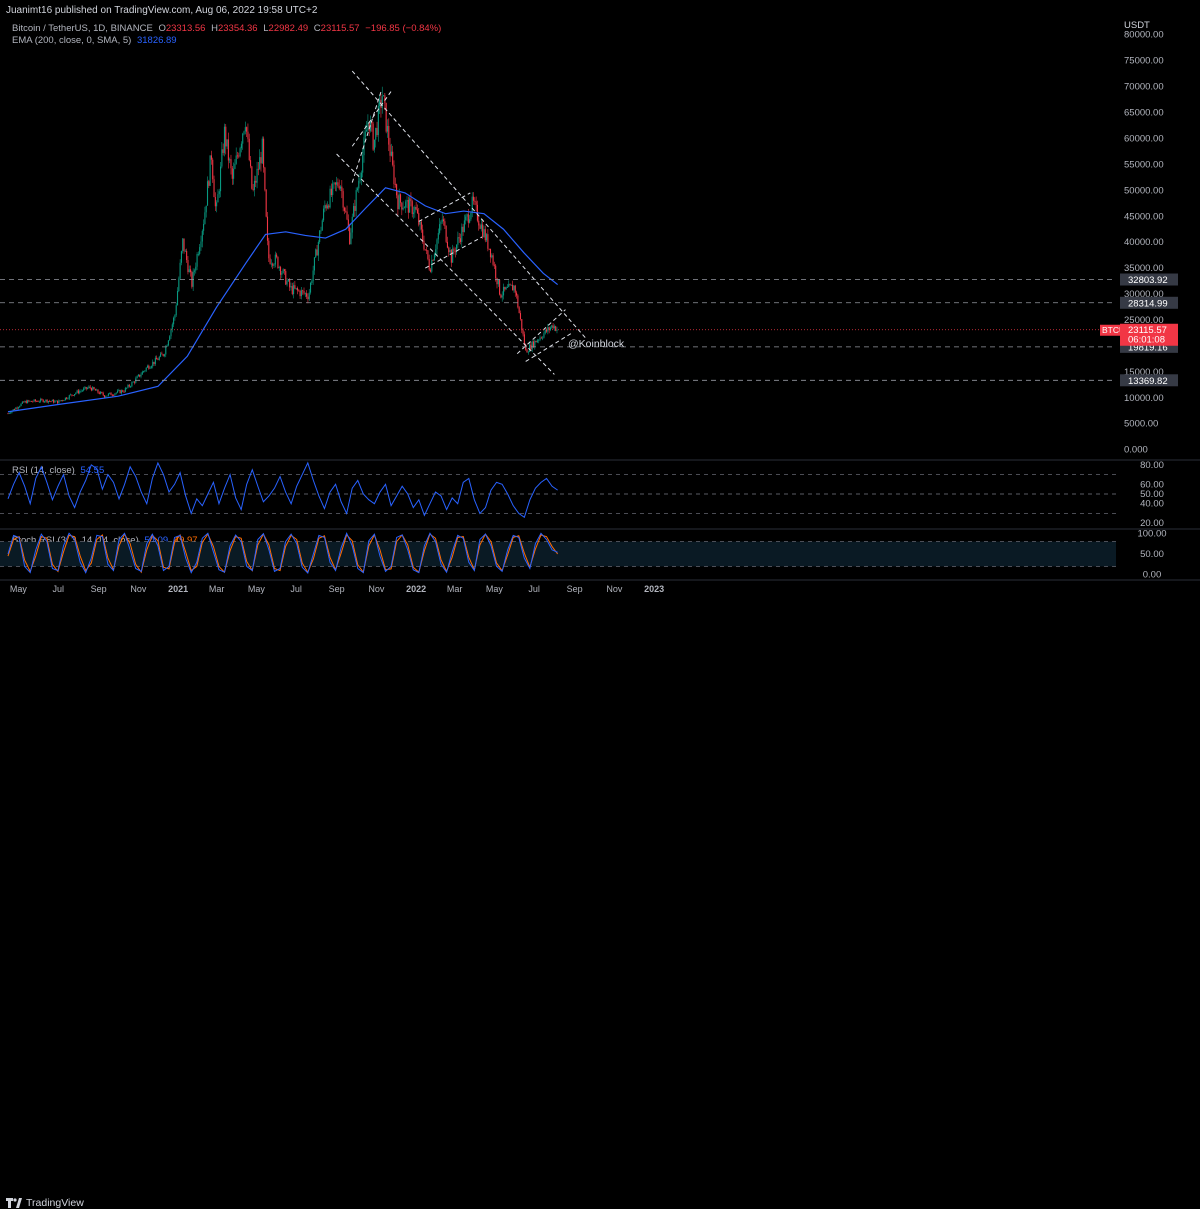 The width and height of the screenshot is (1200, 1209). I want to click on price-tick-label: 25000.00, so click(1144, 320).